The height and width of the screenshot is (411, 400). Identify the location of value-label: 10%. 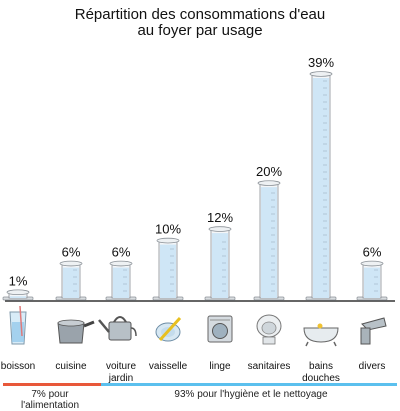
(168, 229).